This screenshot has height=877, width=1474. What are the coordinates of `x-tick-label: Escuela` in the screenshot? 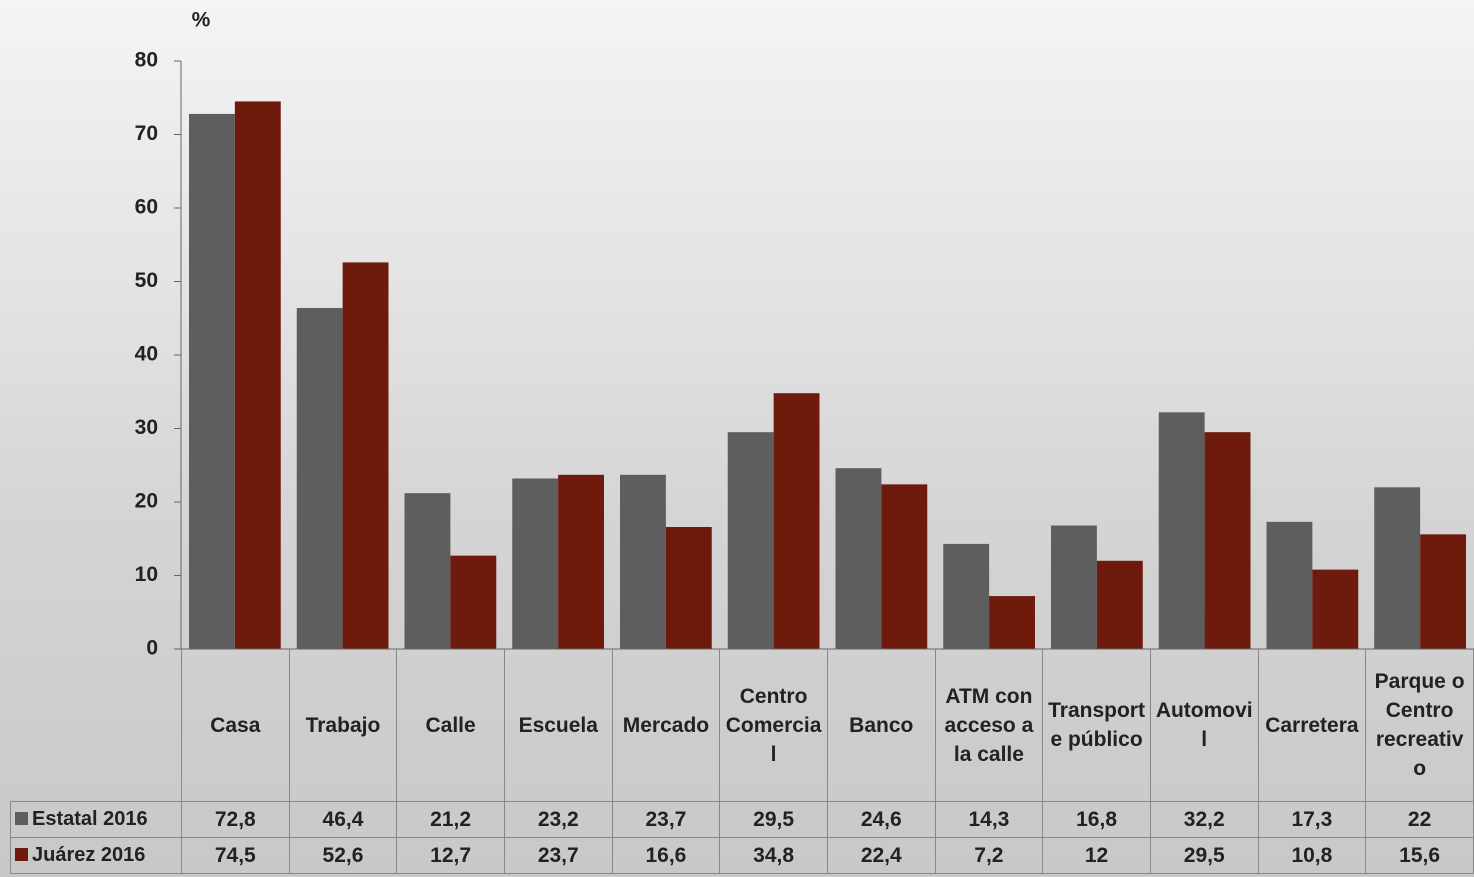 It's located at (558, 725).